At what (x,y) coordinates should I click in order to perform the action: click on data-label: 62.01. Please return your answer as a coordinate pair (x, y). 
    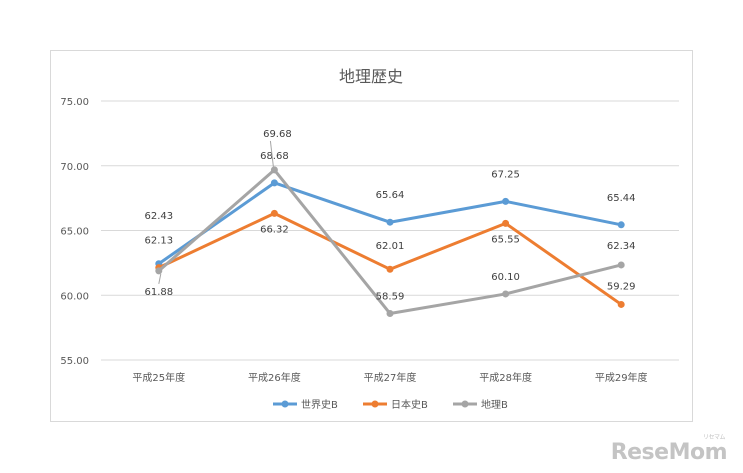
    Looking at the image, I should click on (390, 246).